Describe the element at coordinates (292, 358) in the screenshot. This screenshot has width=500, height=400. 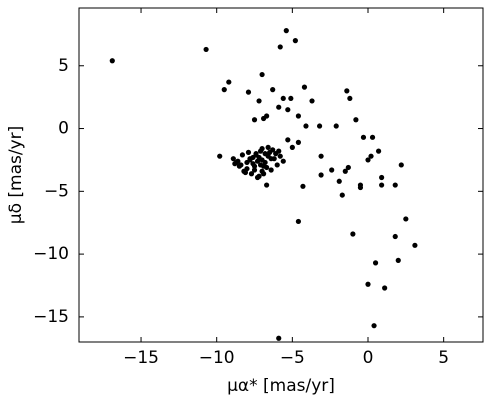
I see `x-tick-label: −5` at that location.